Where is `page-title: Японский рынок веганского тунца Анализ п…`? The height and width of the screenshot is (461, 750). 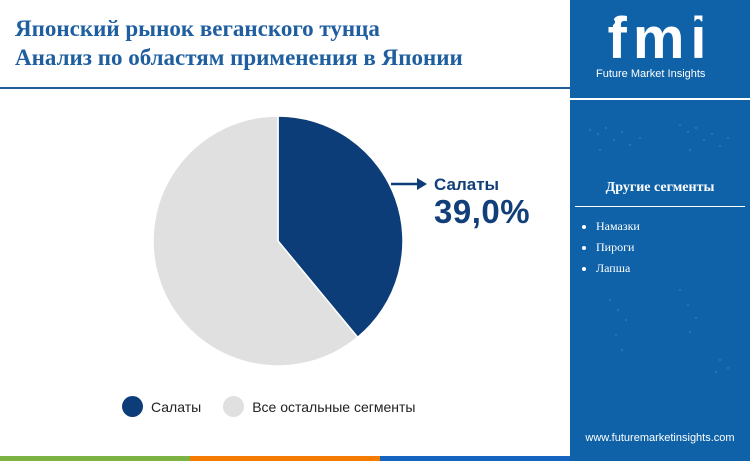
page-title: Японский рынок веганского тунца Анализ п… is located at coordinates (287, 43).